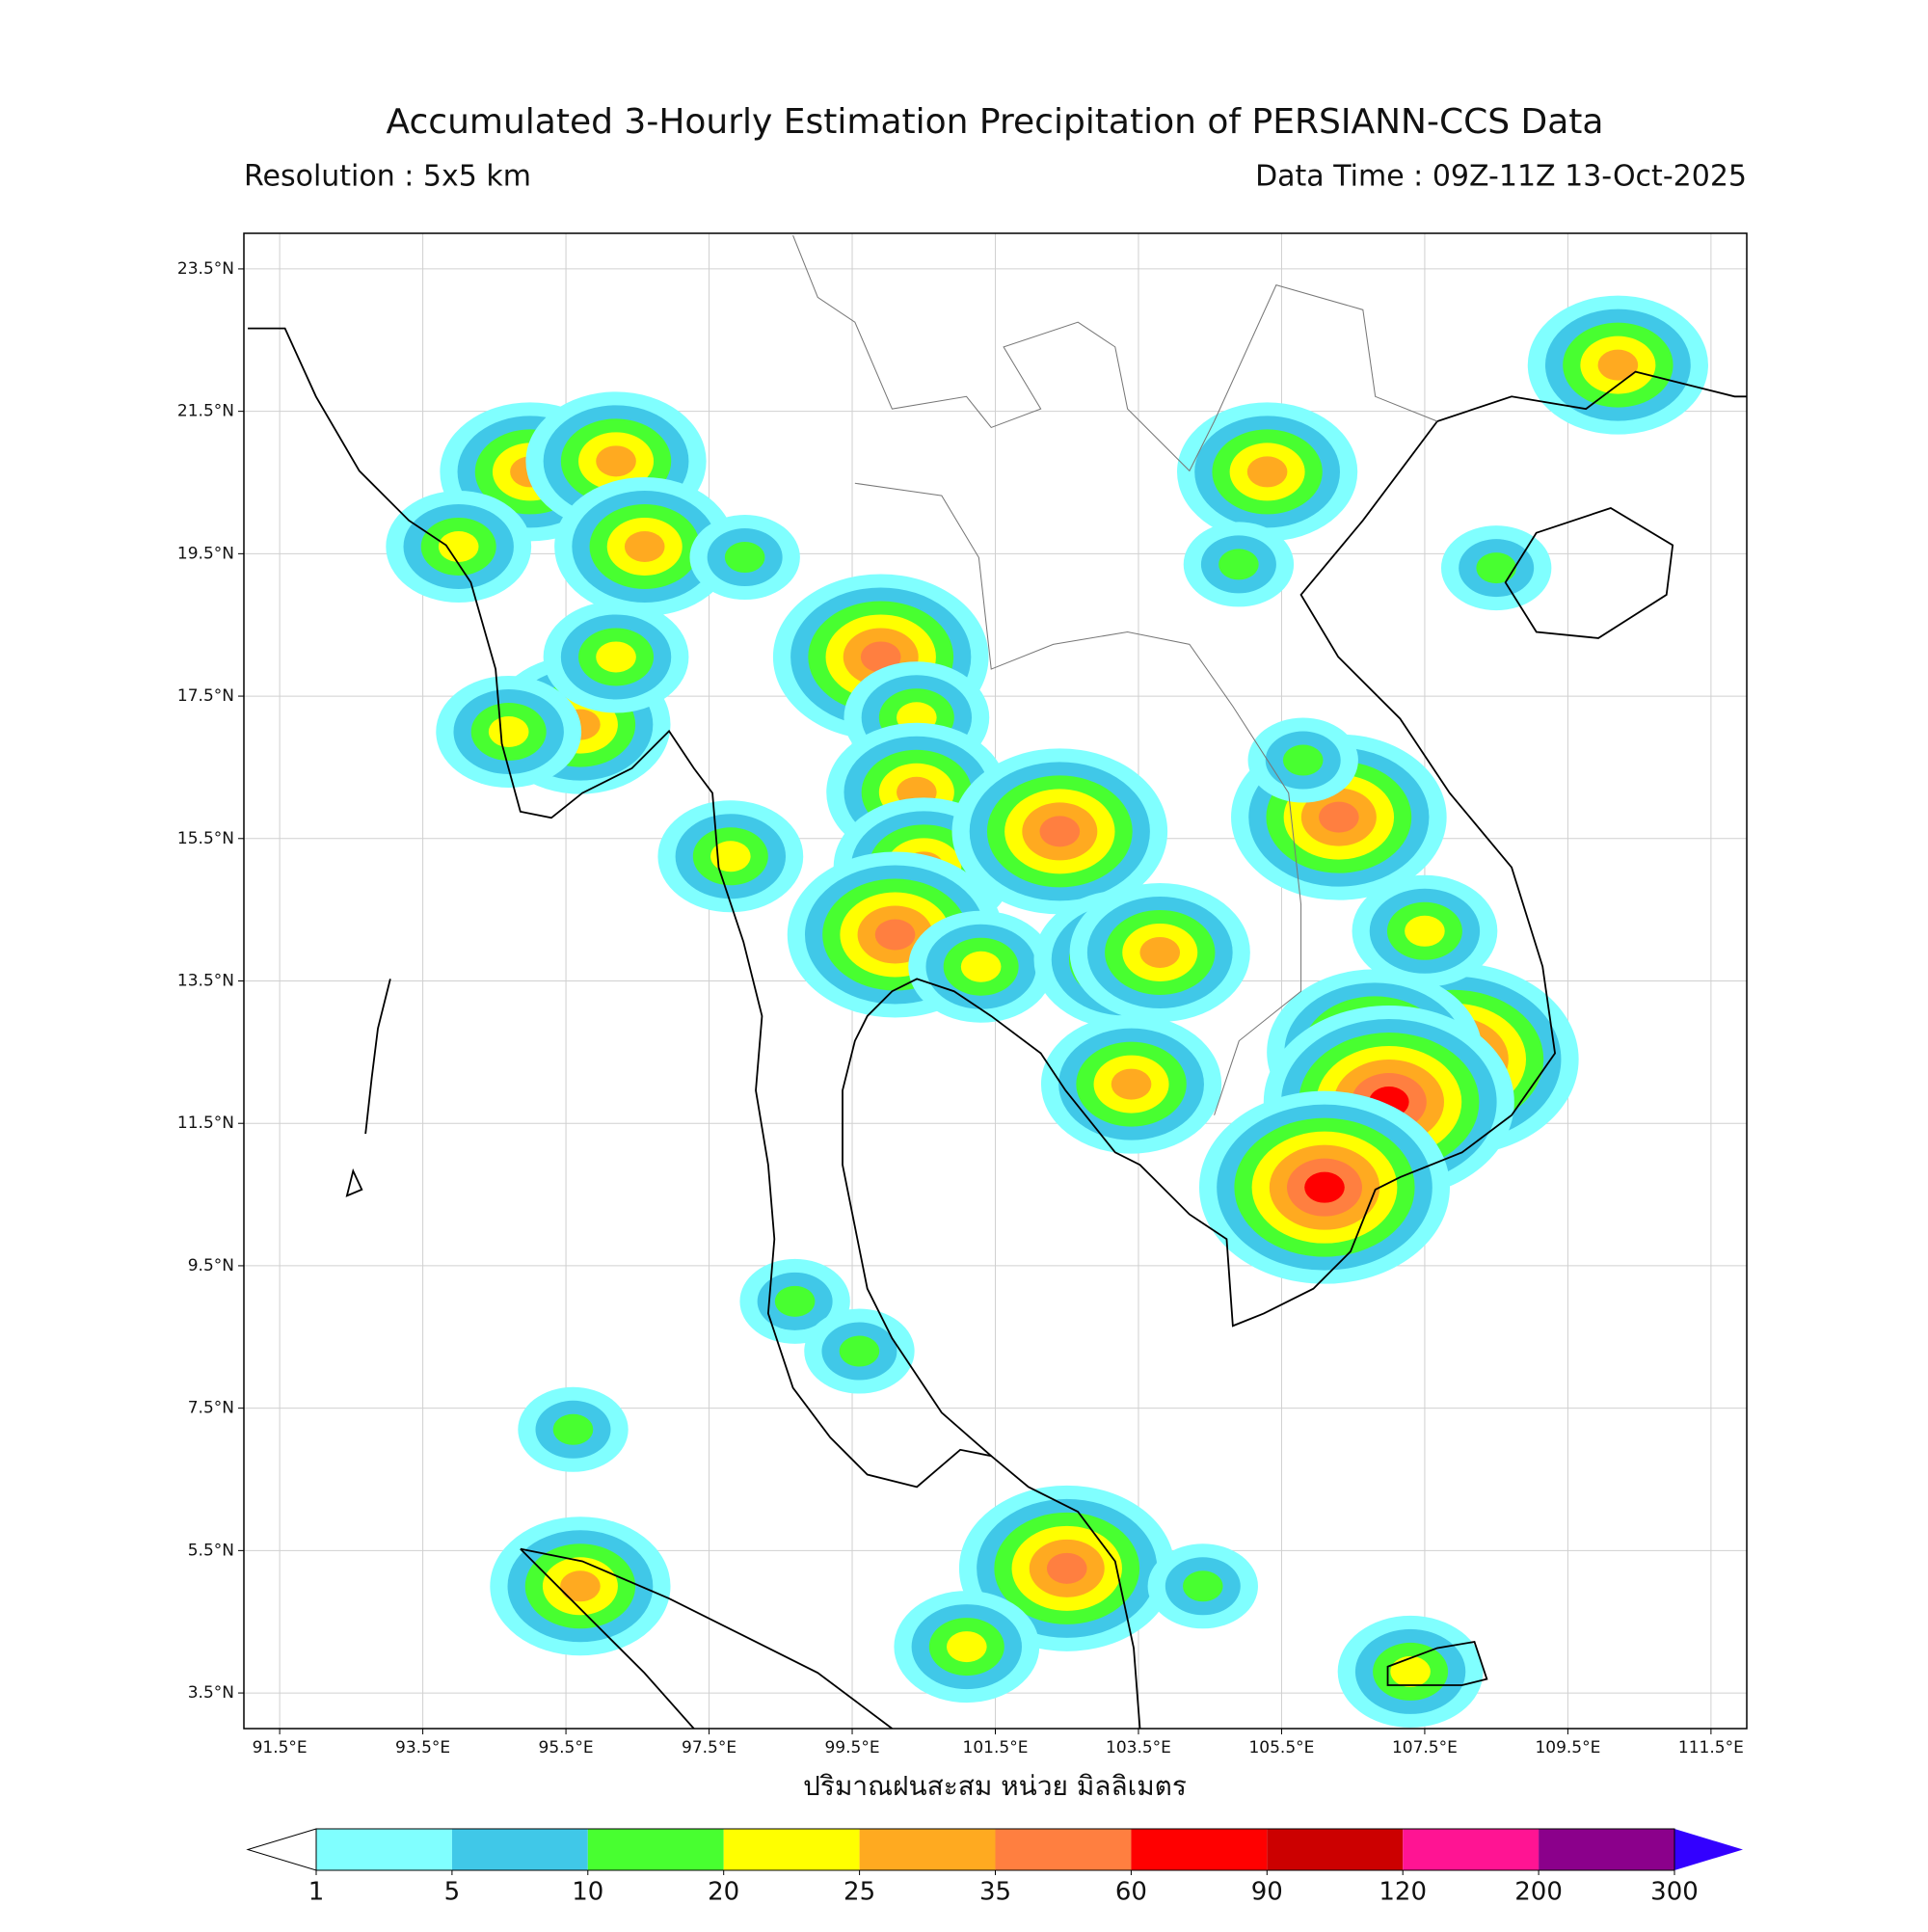 This screenshot has width=1928, height=1932. What do you see at coordinates (317, 1893) in the screenshot?
I see `colorbar-label: 1` at bounding box center [317, 1893].